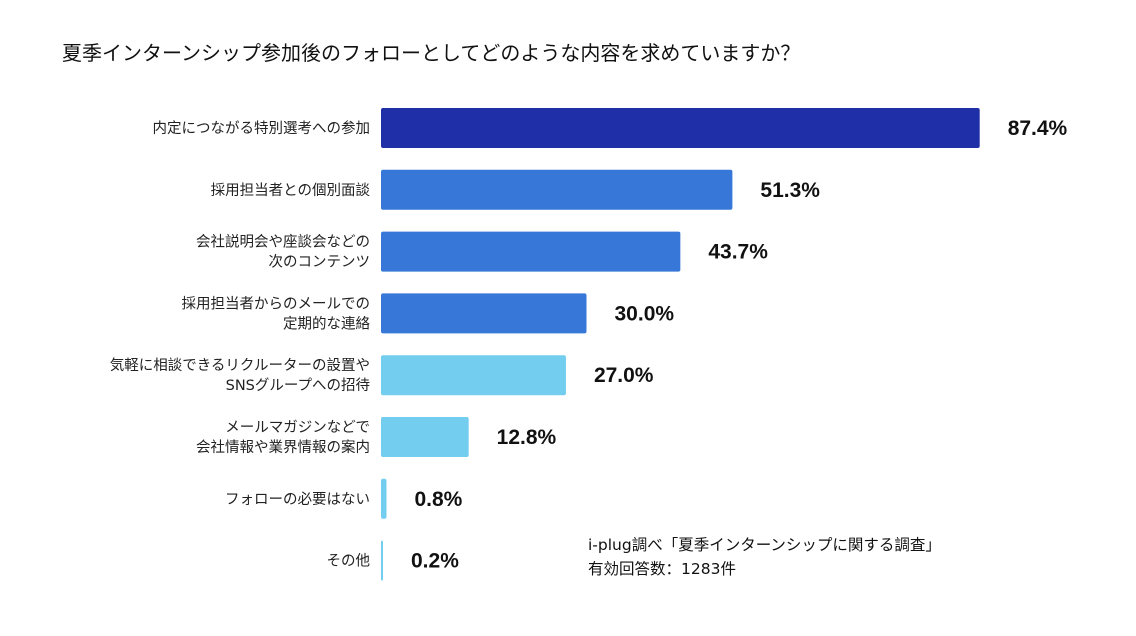  I want to click on category-label-7: フォローの必要はない, so click(297, 499).